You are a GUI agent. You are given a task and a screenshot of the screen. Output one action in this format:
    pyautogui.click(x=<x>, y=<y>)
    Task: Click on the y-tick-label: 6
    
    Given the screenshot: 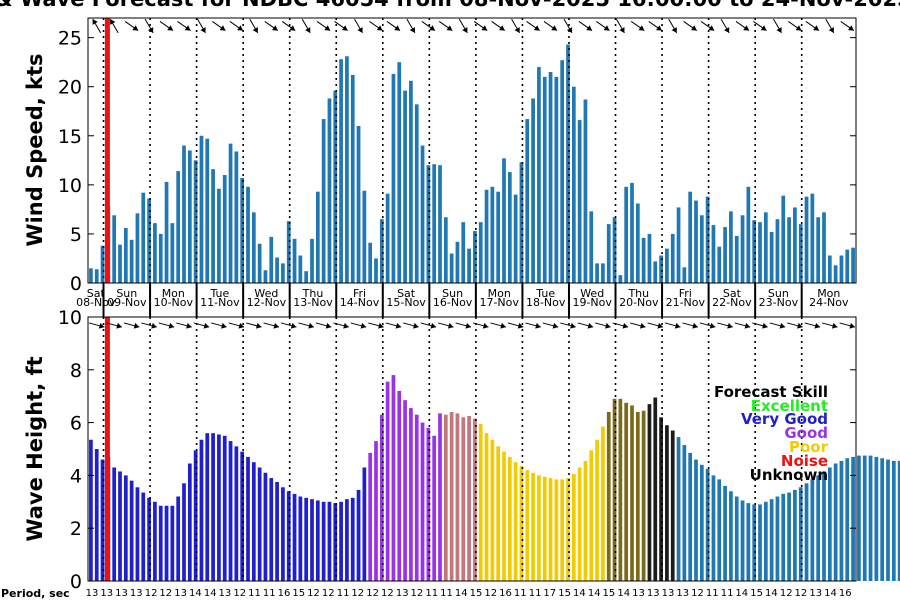 What is the action you would take?
    pyautogui.click(x=76, y=424)
    